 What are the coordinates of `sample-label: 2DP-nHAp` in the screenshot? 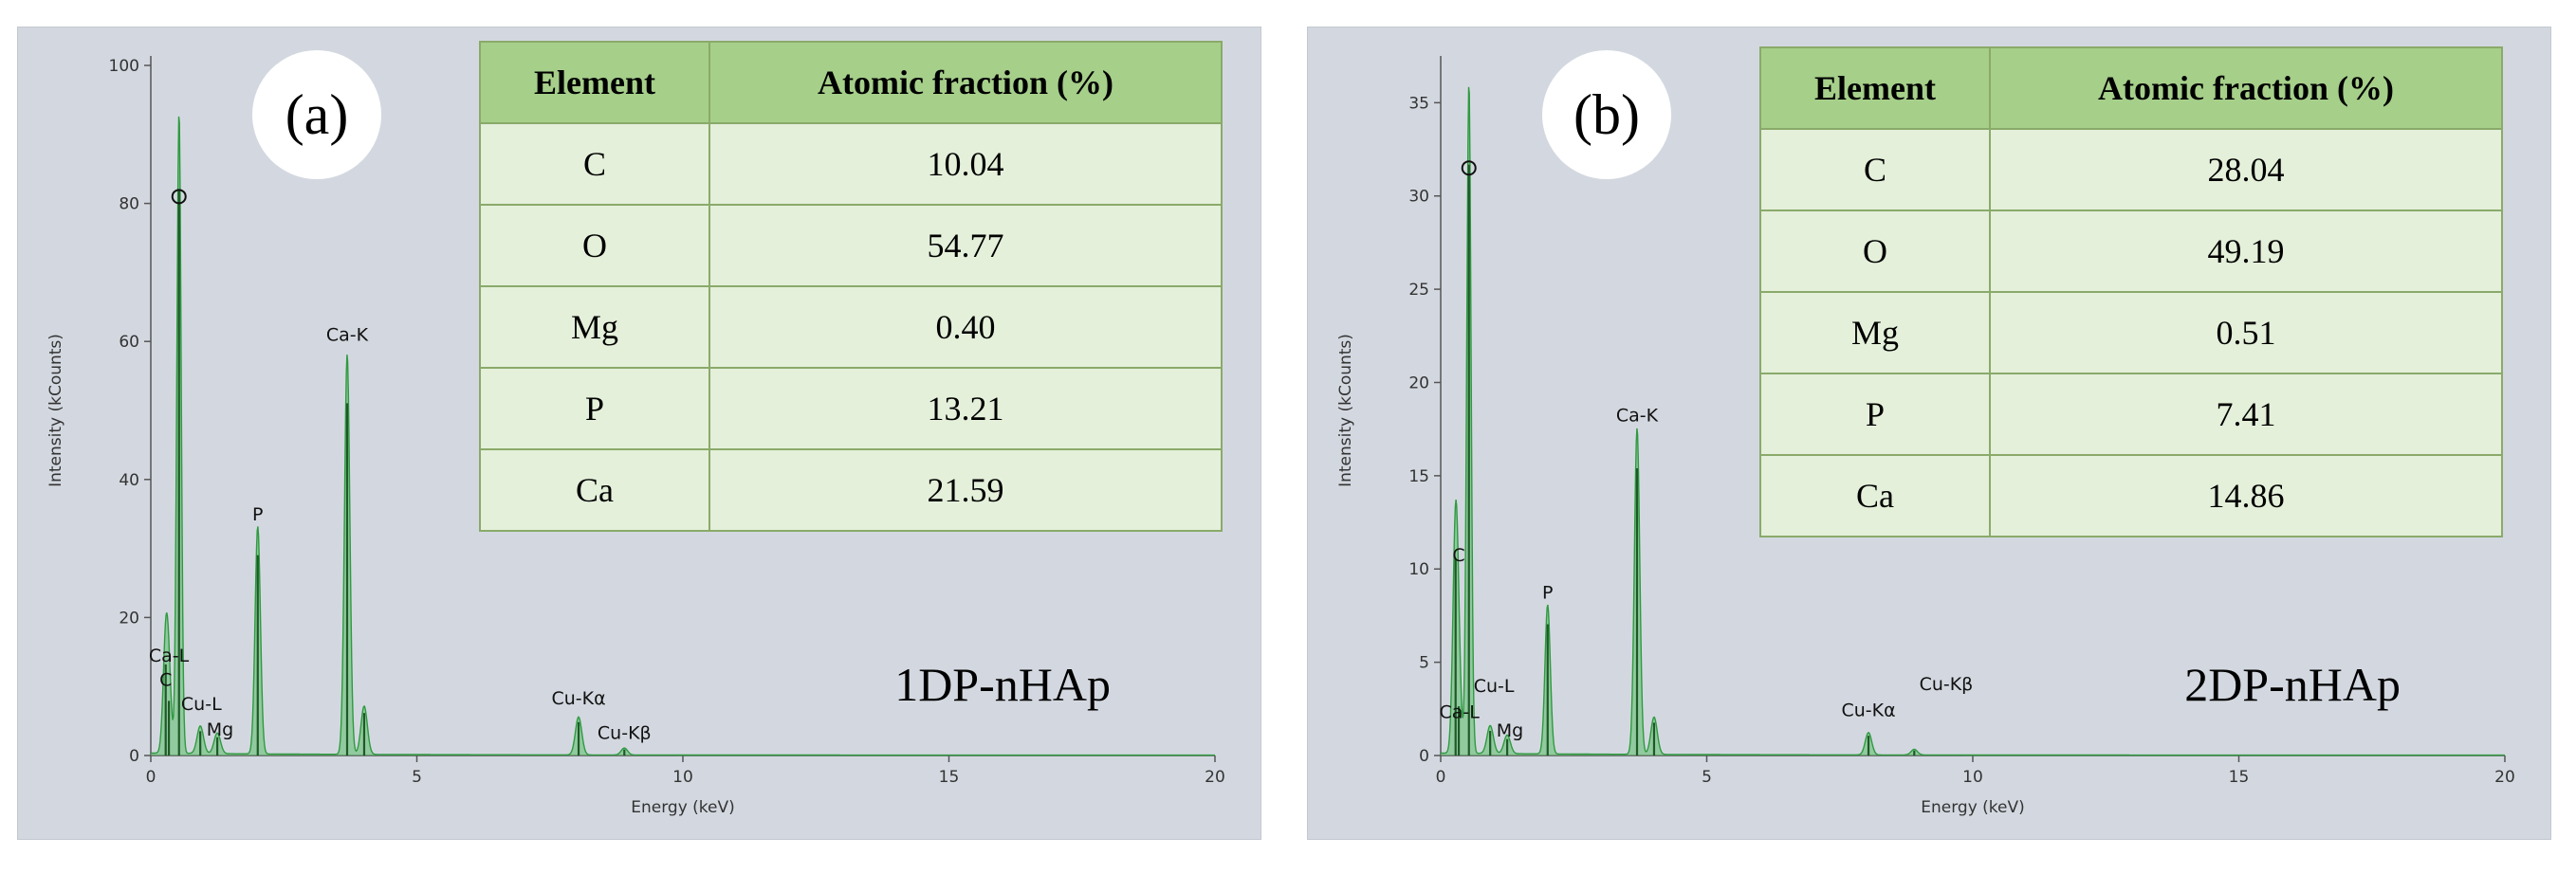 It's located at (2292, 685).